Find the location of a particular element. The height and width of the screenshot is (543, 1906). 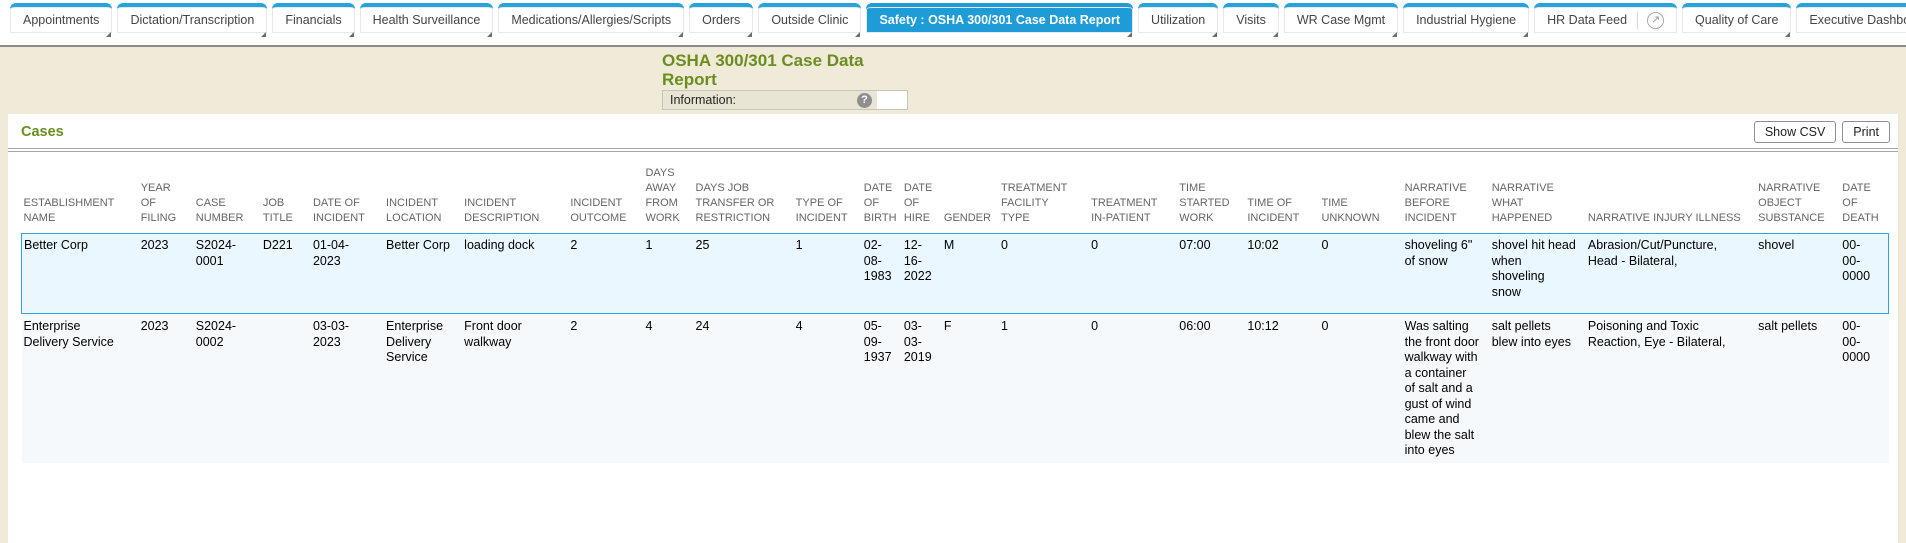

table-cell: 03-03-2019 is located at coordinates (923, 388).